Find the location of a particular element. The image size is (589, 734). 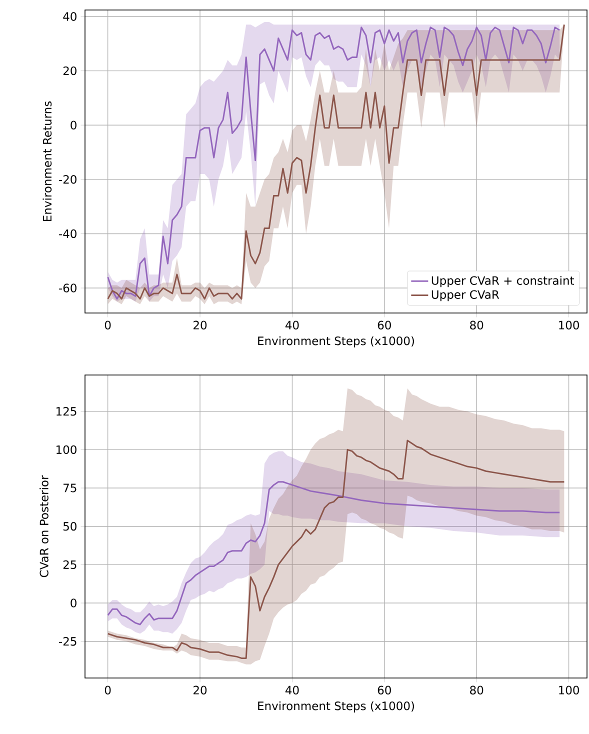

y-axis-title: Environment Returns is located at coordinates (47, 161).